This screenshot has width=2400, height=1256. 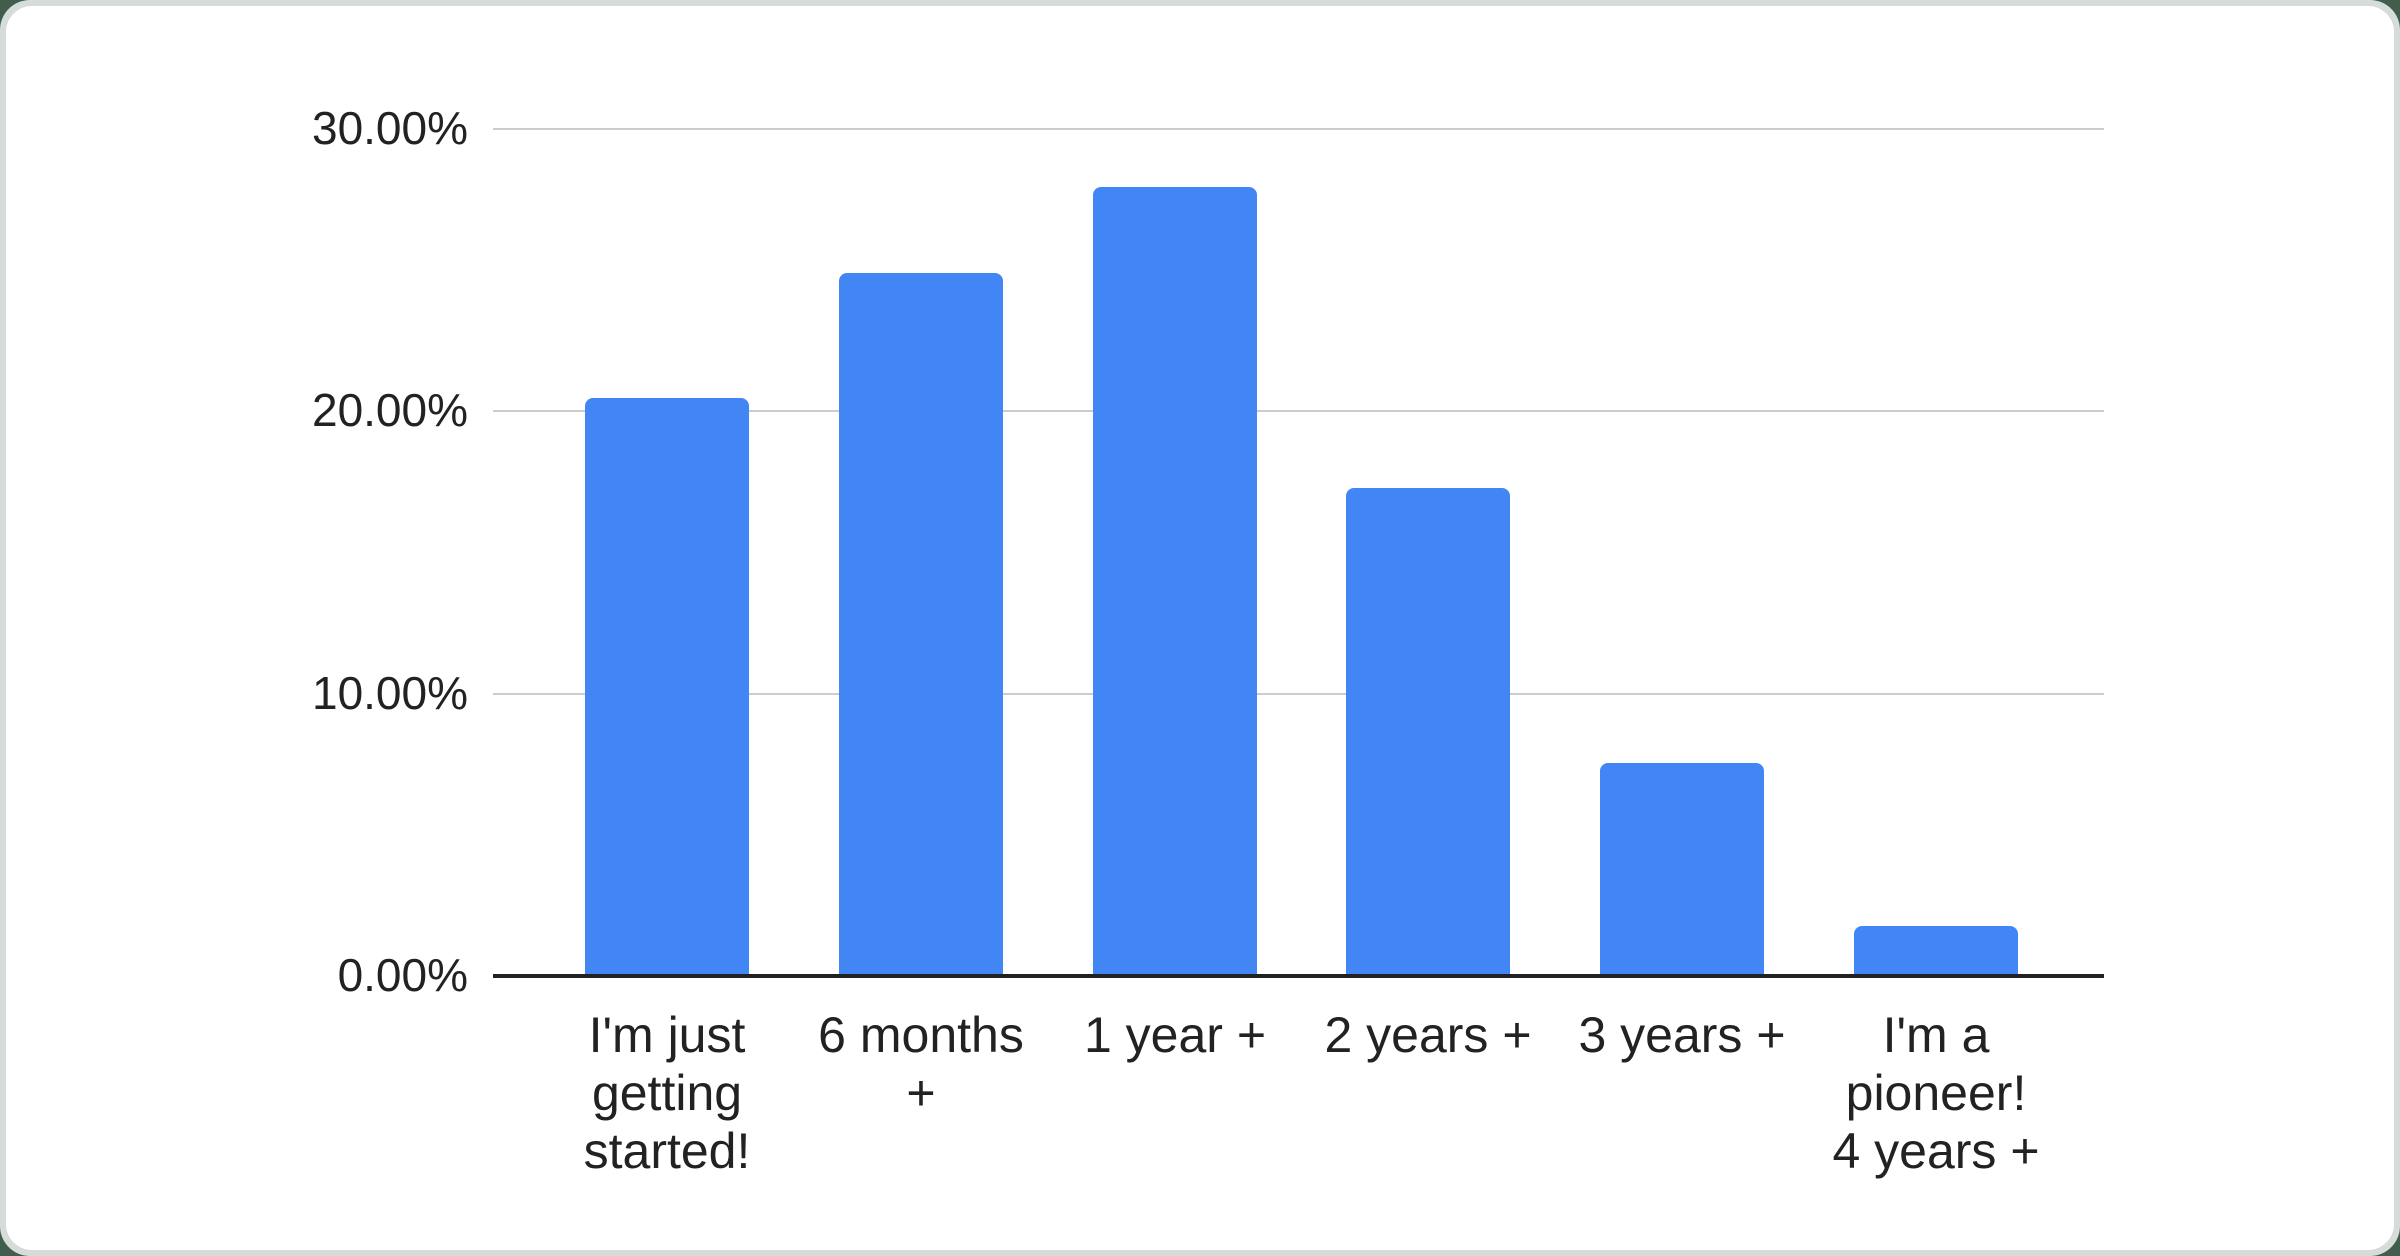 I want to click on x-tick-line: 2 years +, so click(x=1428, y=1035).